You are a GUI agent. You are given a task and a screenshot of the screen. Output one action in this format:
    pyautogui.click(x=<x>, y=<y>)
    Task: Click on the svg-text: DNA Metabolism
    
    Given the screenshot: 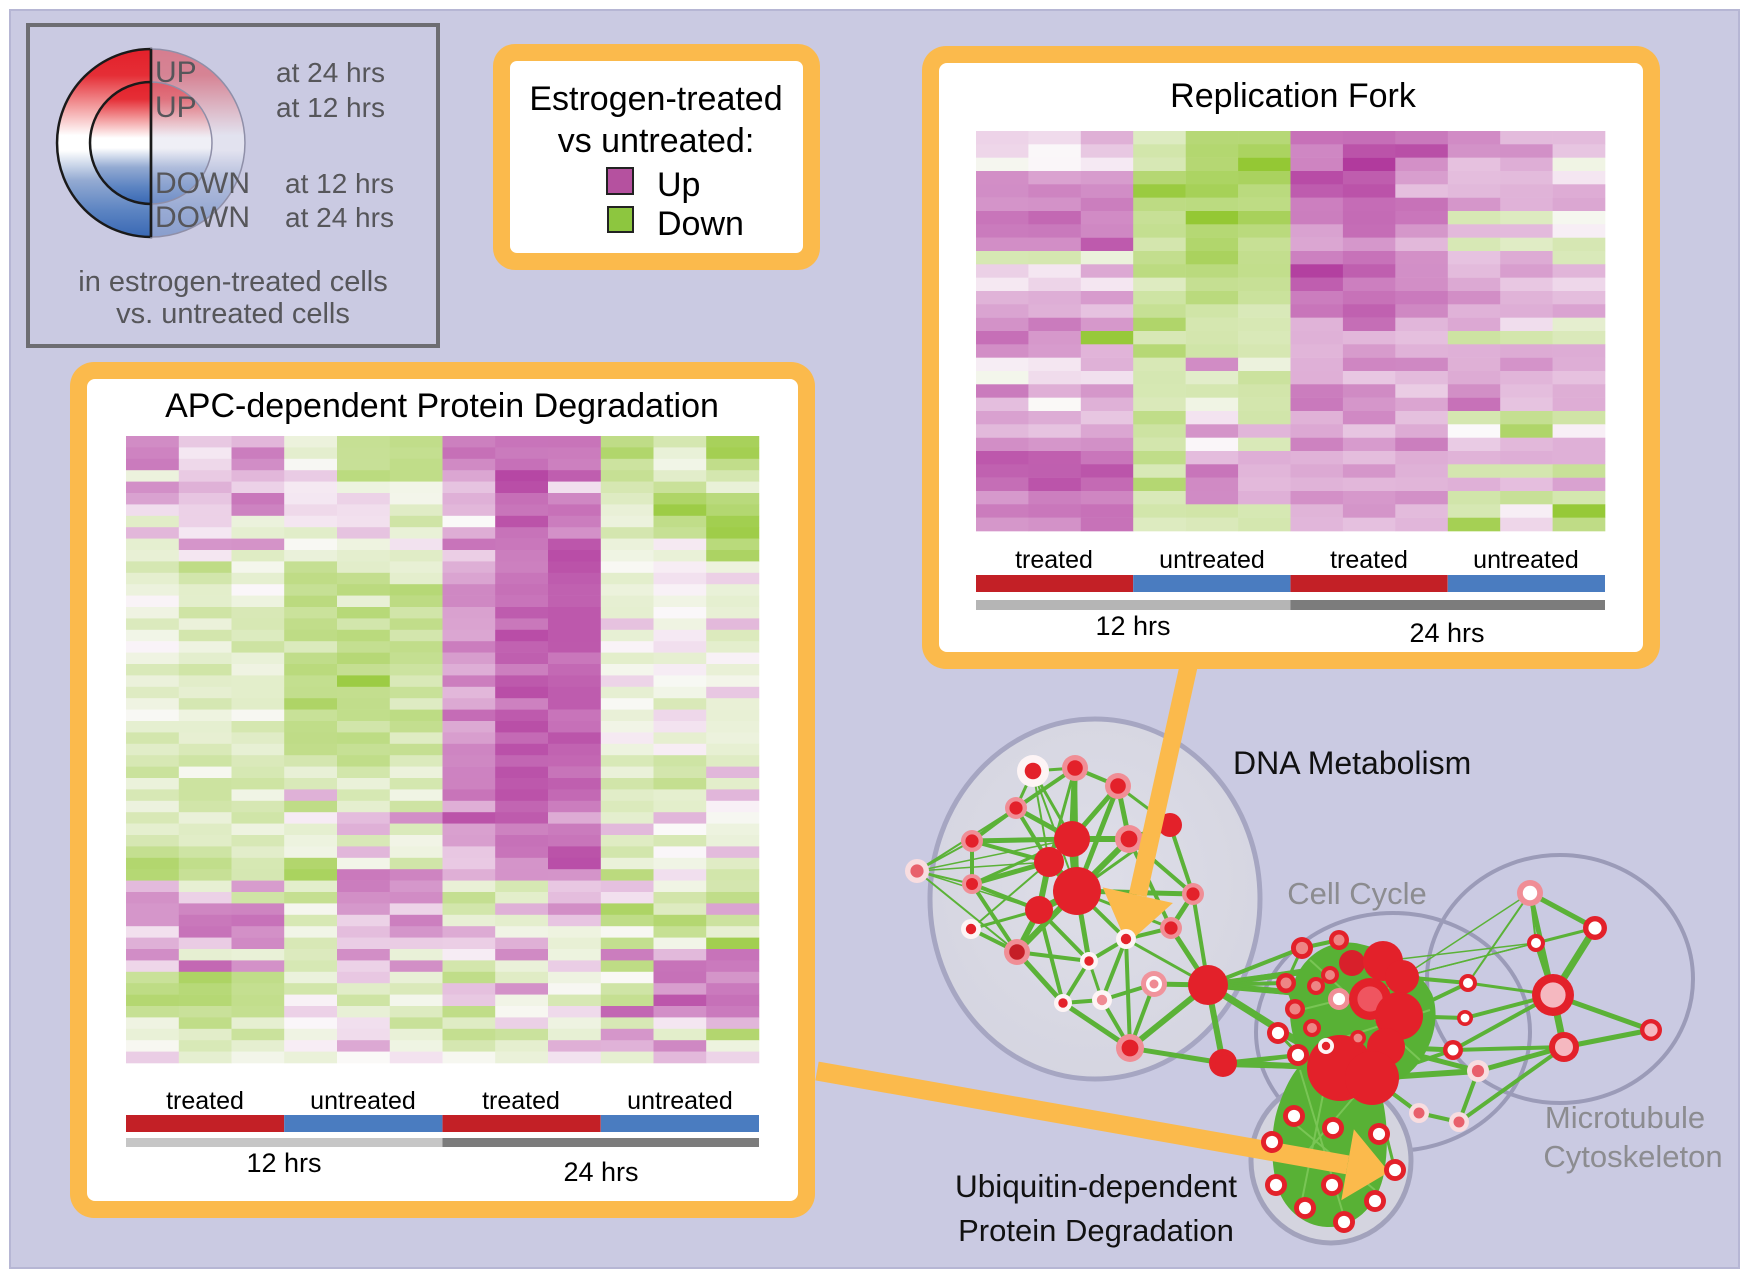 What is the action you would take?
    pyautogui.click(x=1352, y=763)
    